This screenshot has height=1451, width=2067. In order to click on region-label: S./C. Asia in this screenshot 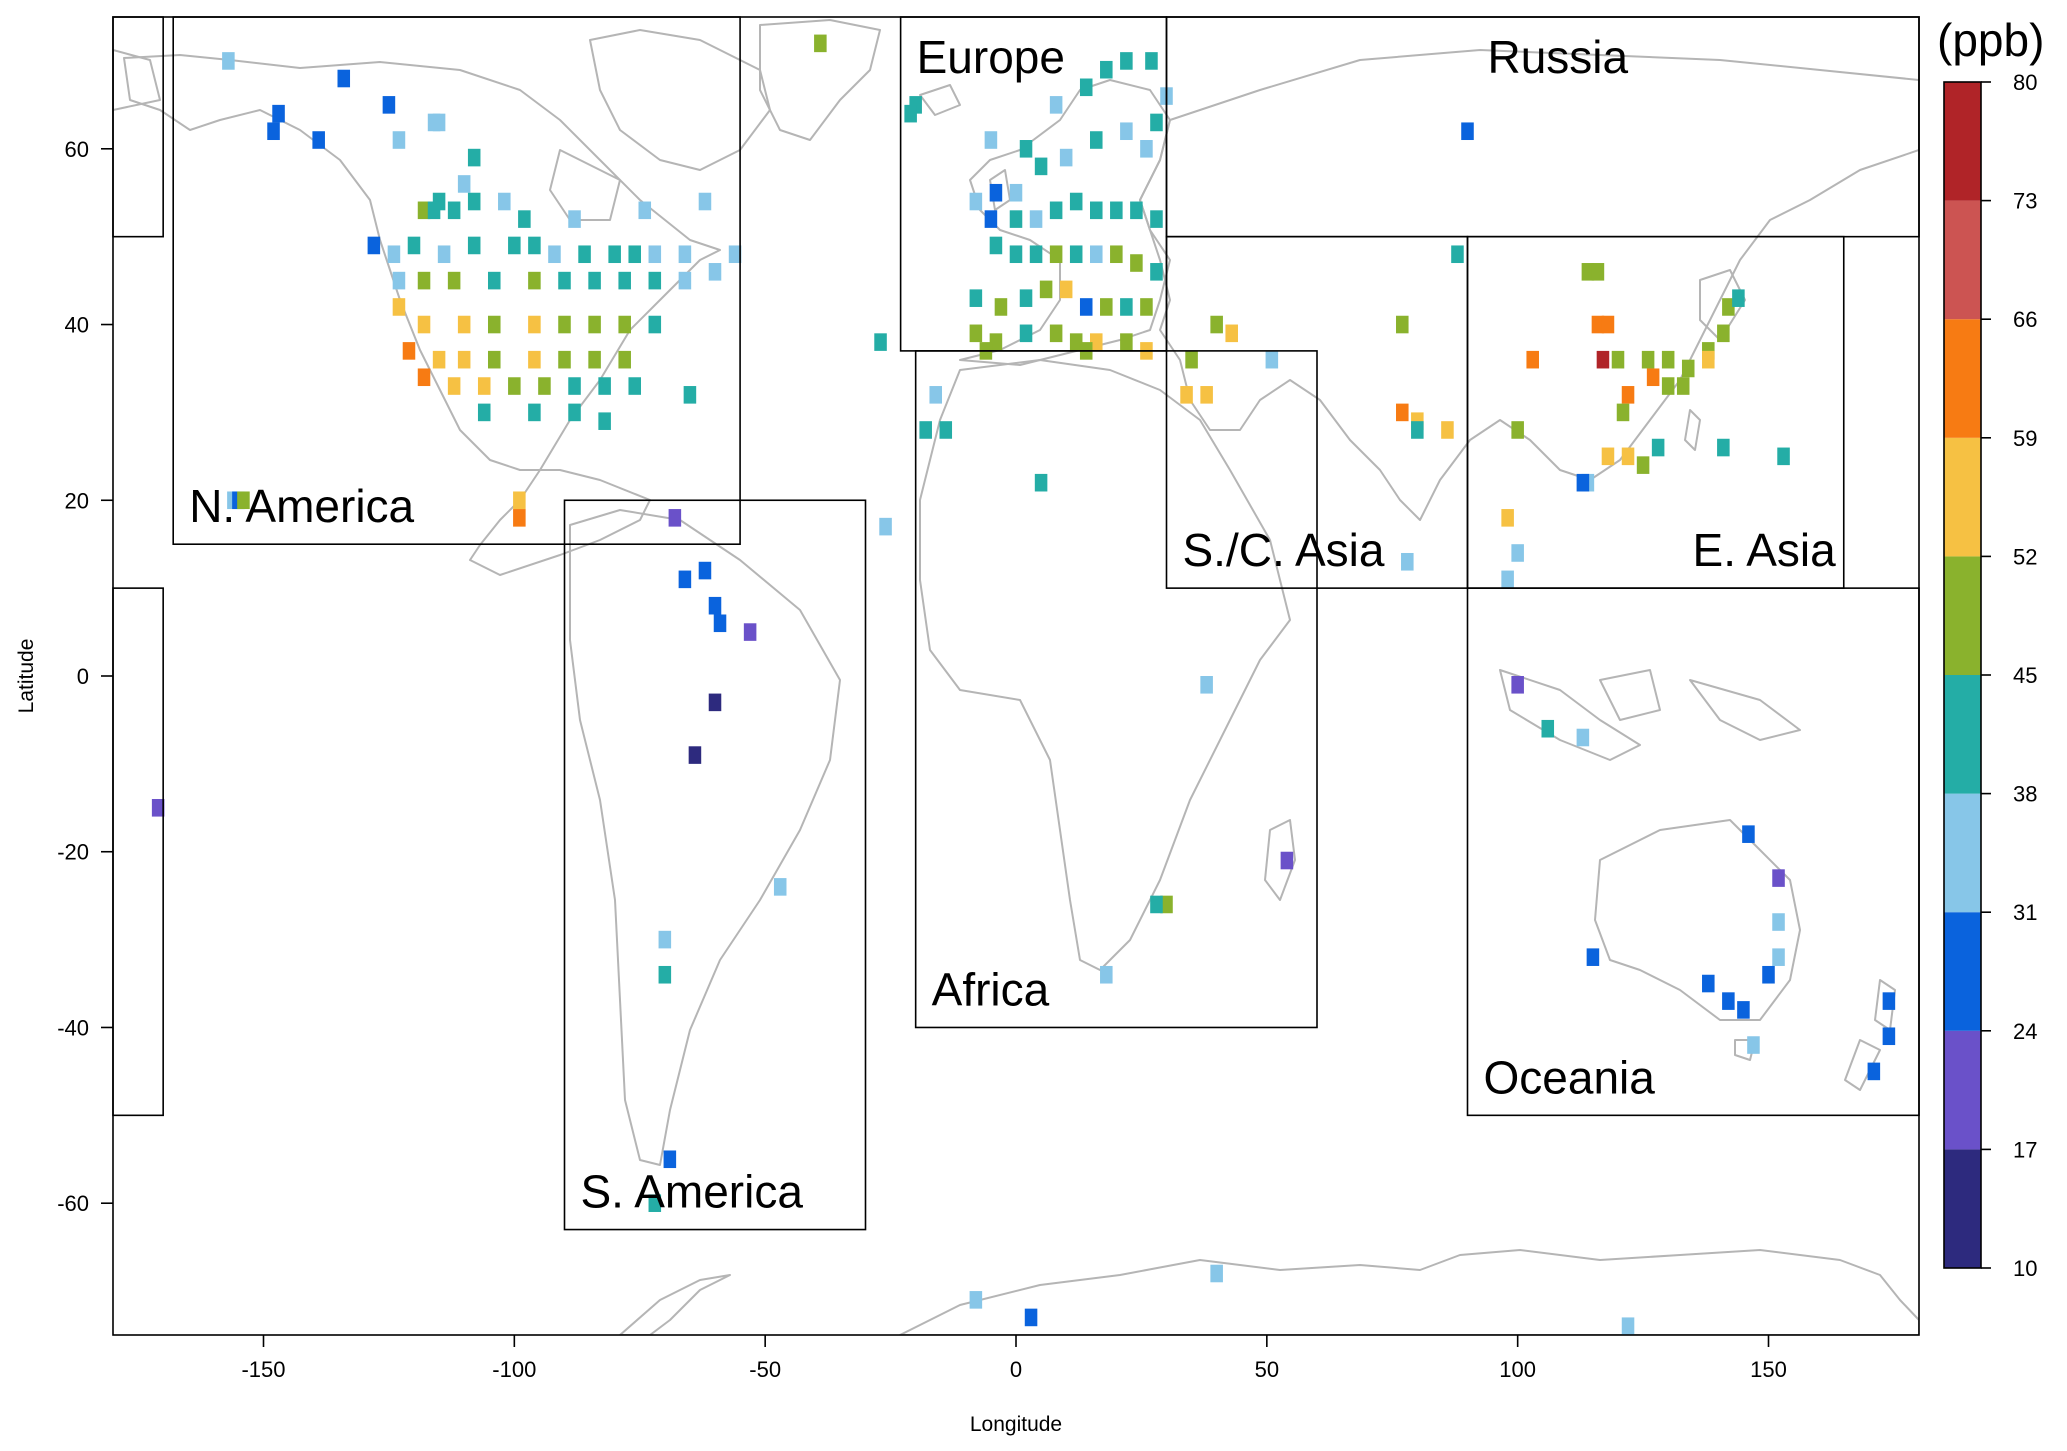, I will do `click(1284, 550)`.